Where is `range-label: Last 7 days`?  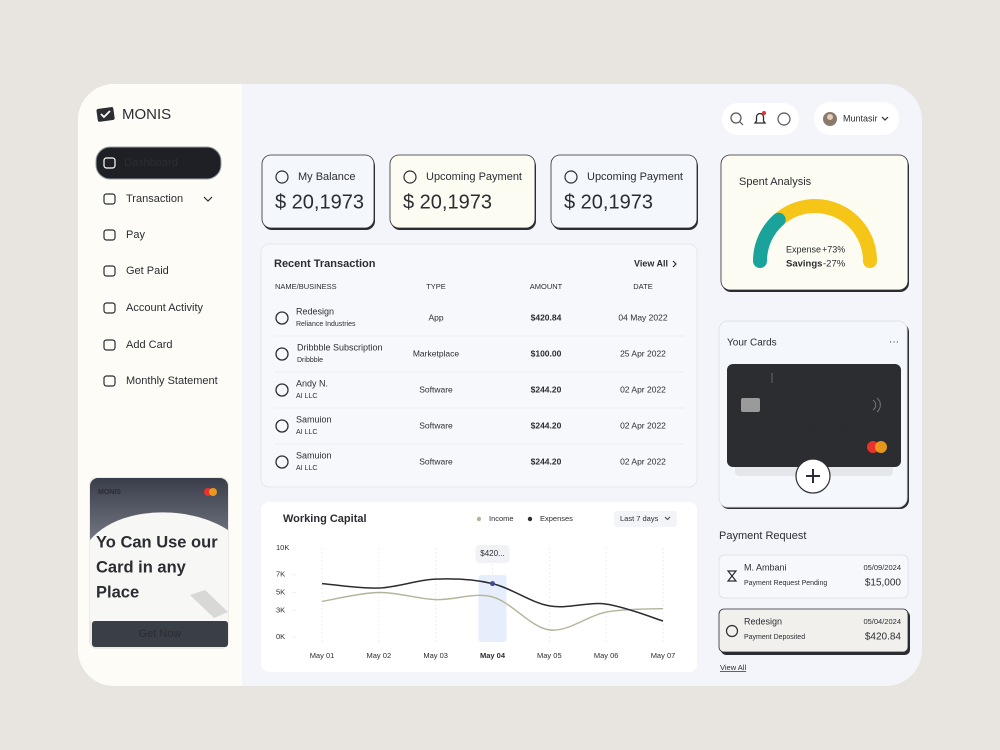
range-label: Last 7 days is located at coordinates (639, 518).